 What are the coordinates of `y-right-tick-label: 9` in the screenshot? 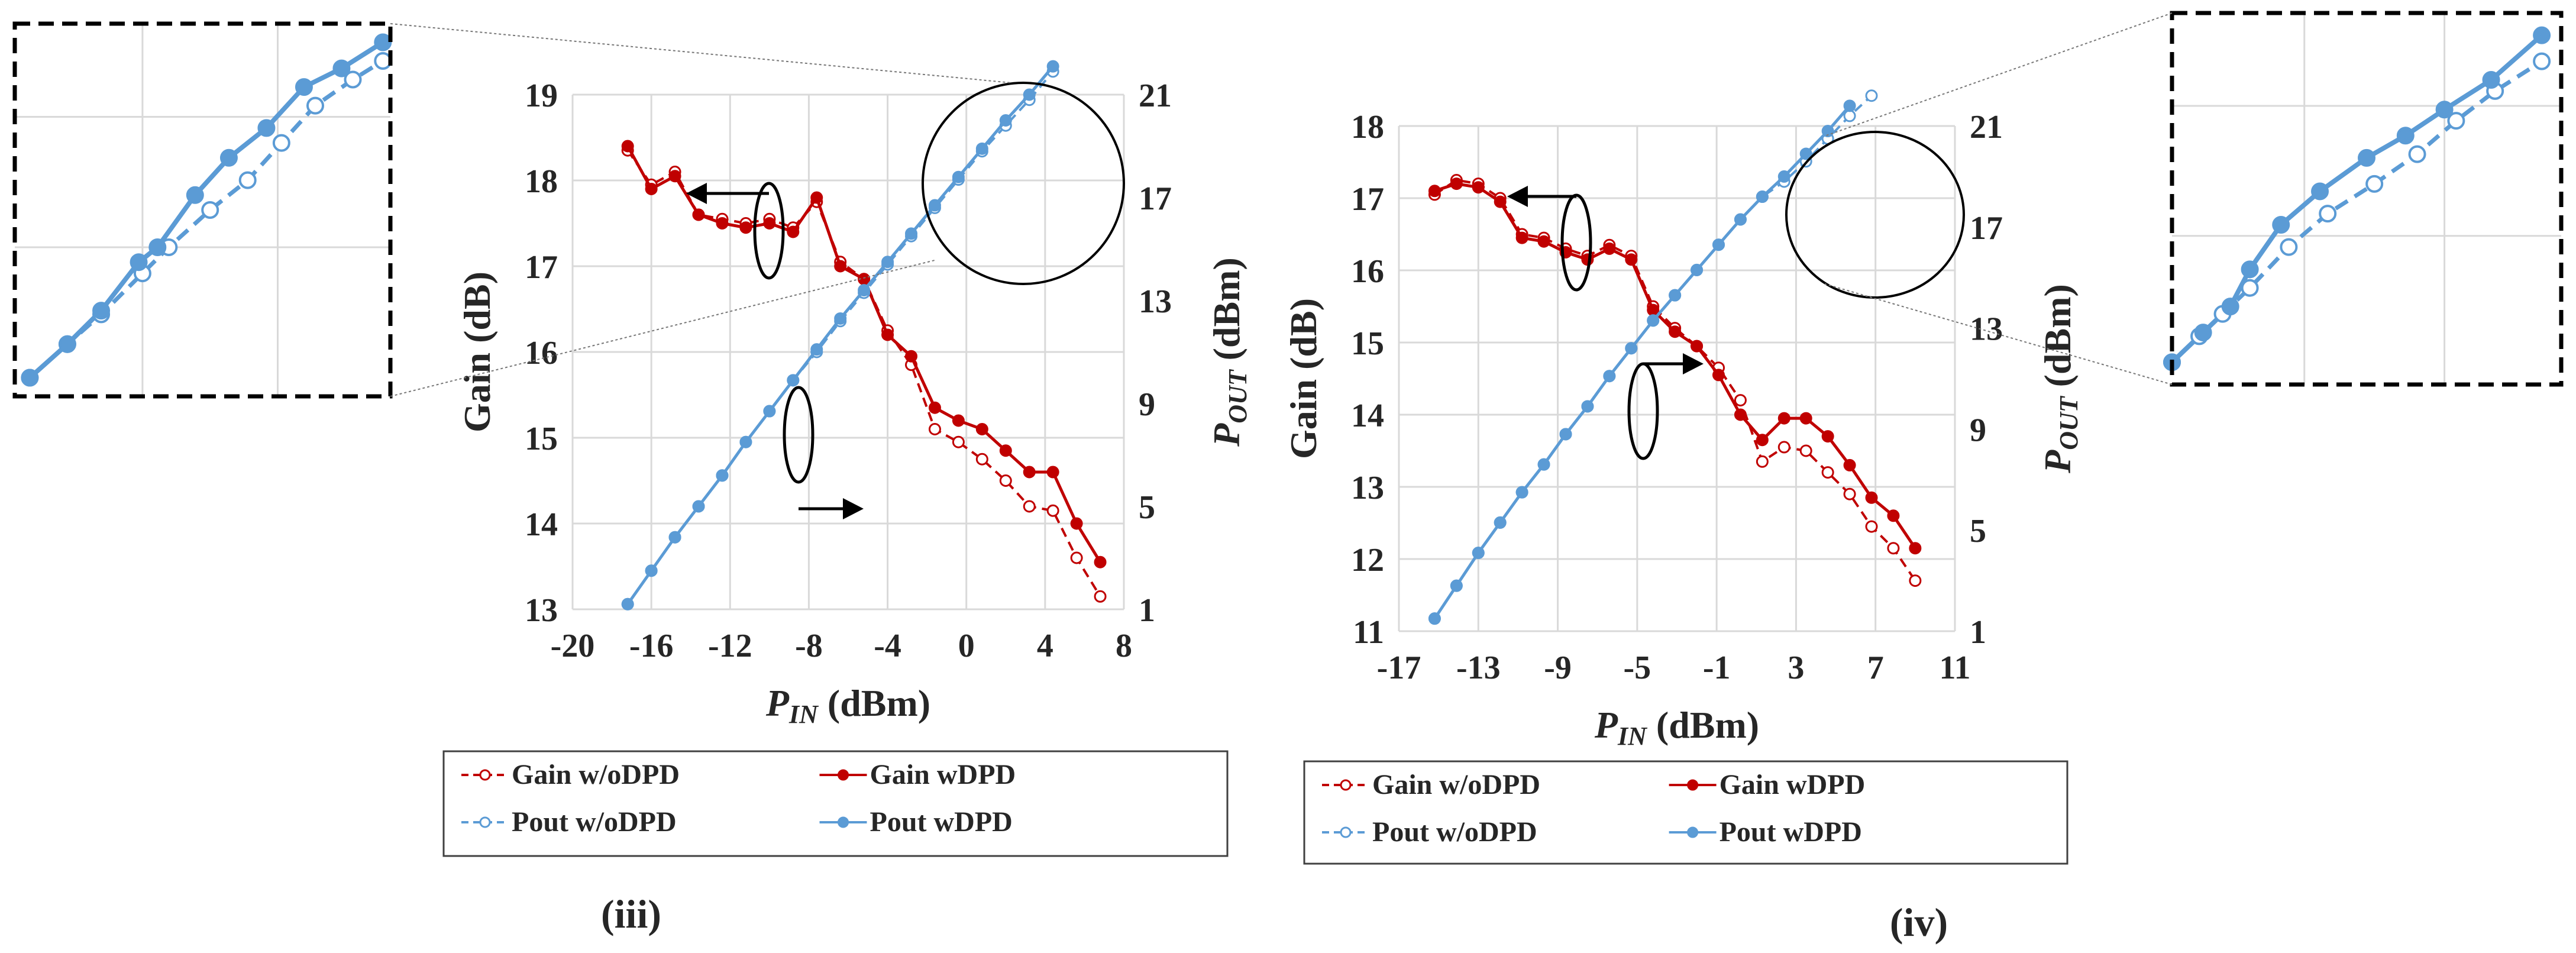 It's located at (1978, 430).